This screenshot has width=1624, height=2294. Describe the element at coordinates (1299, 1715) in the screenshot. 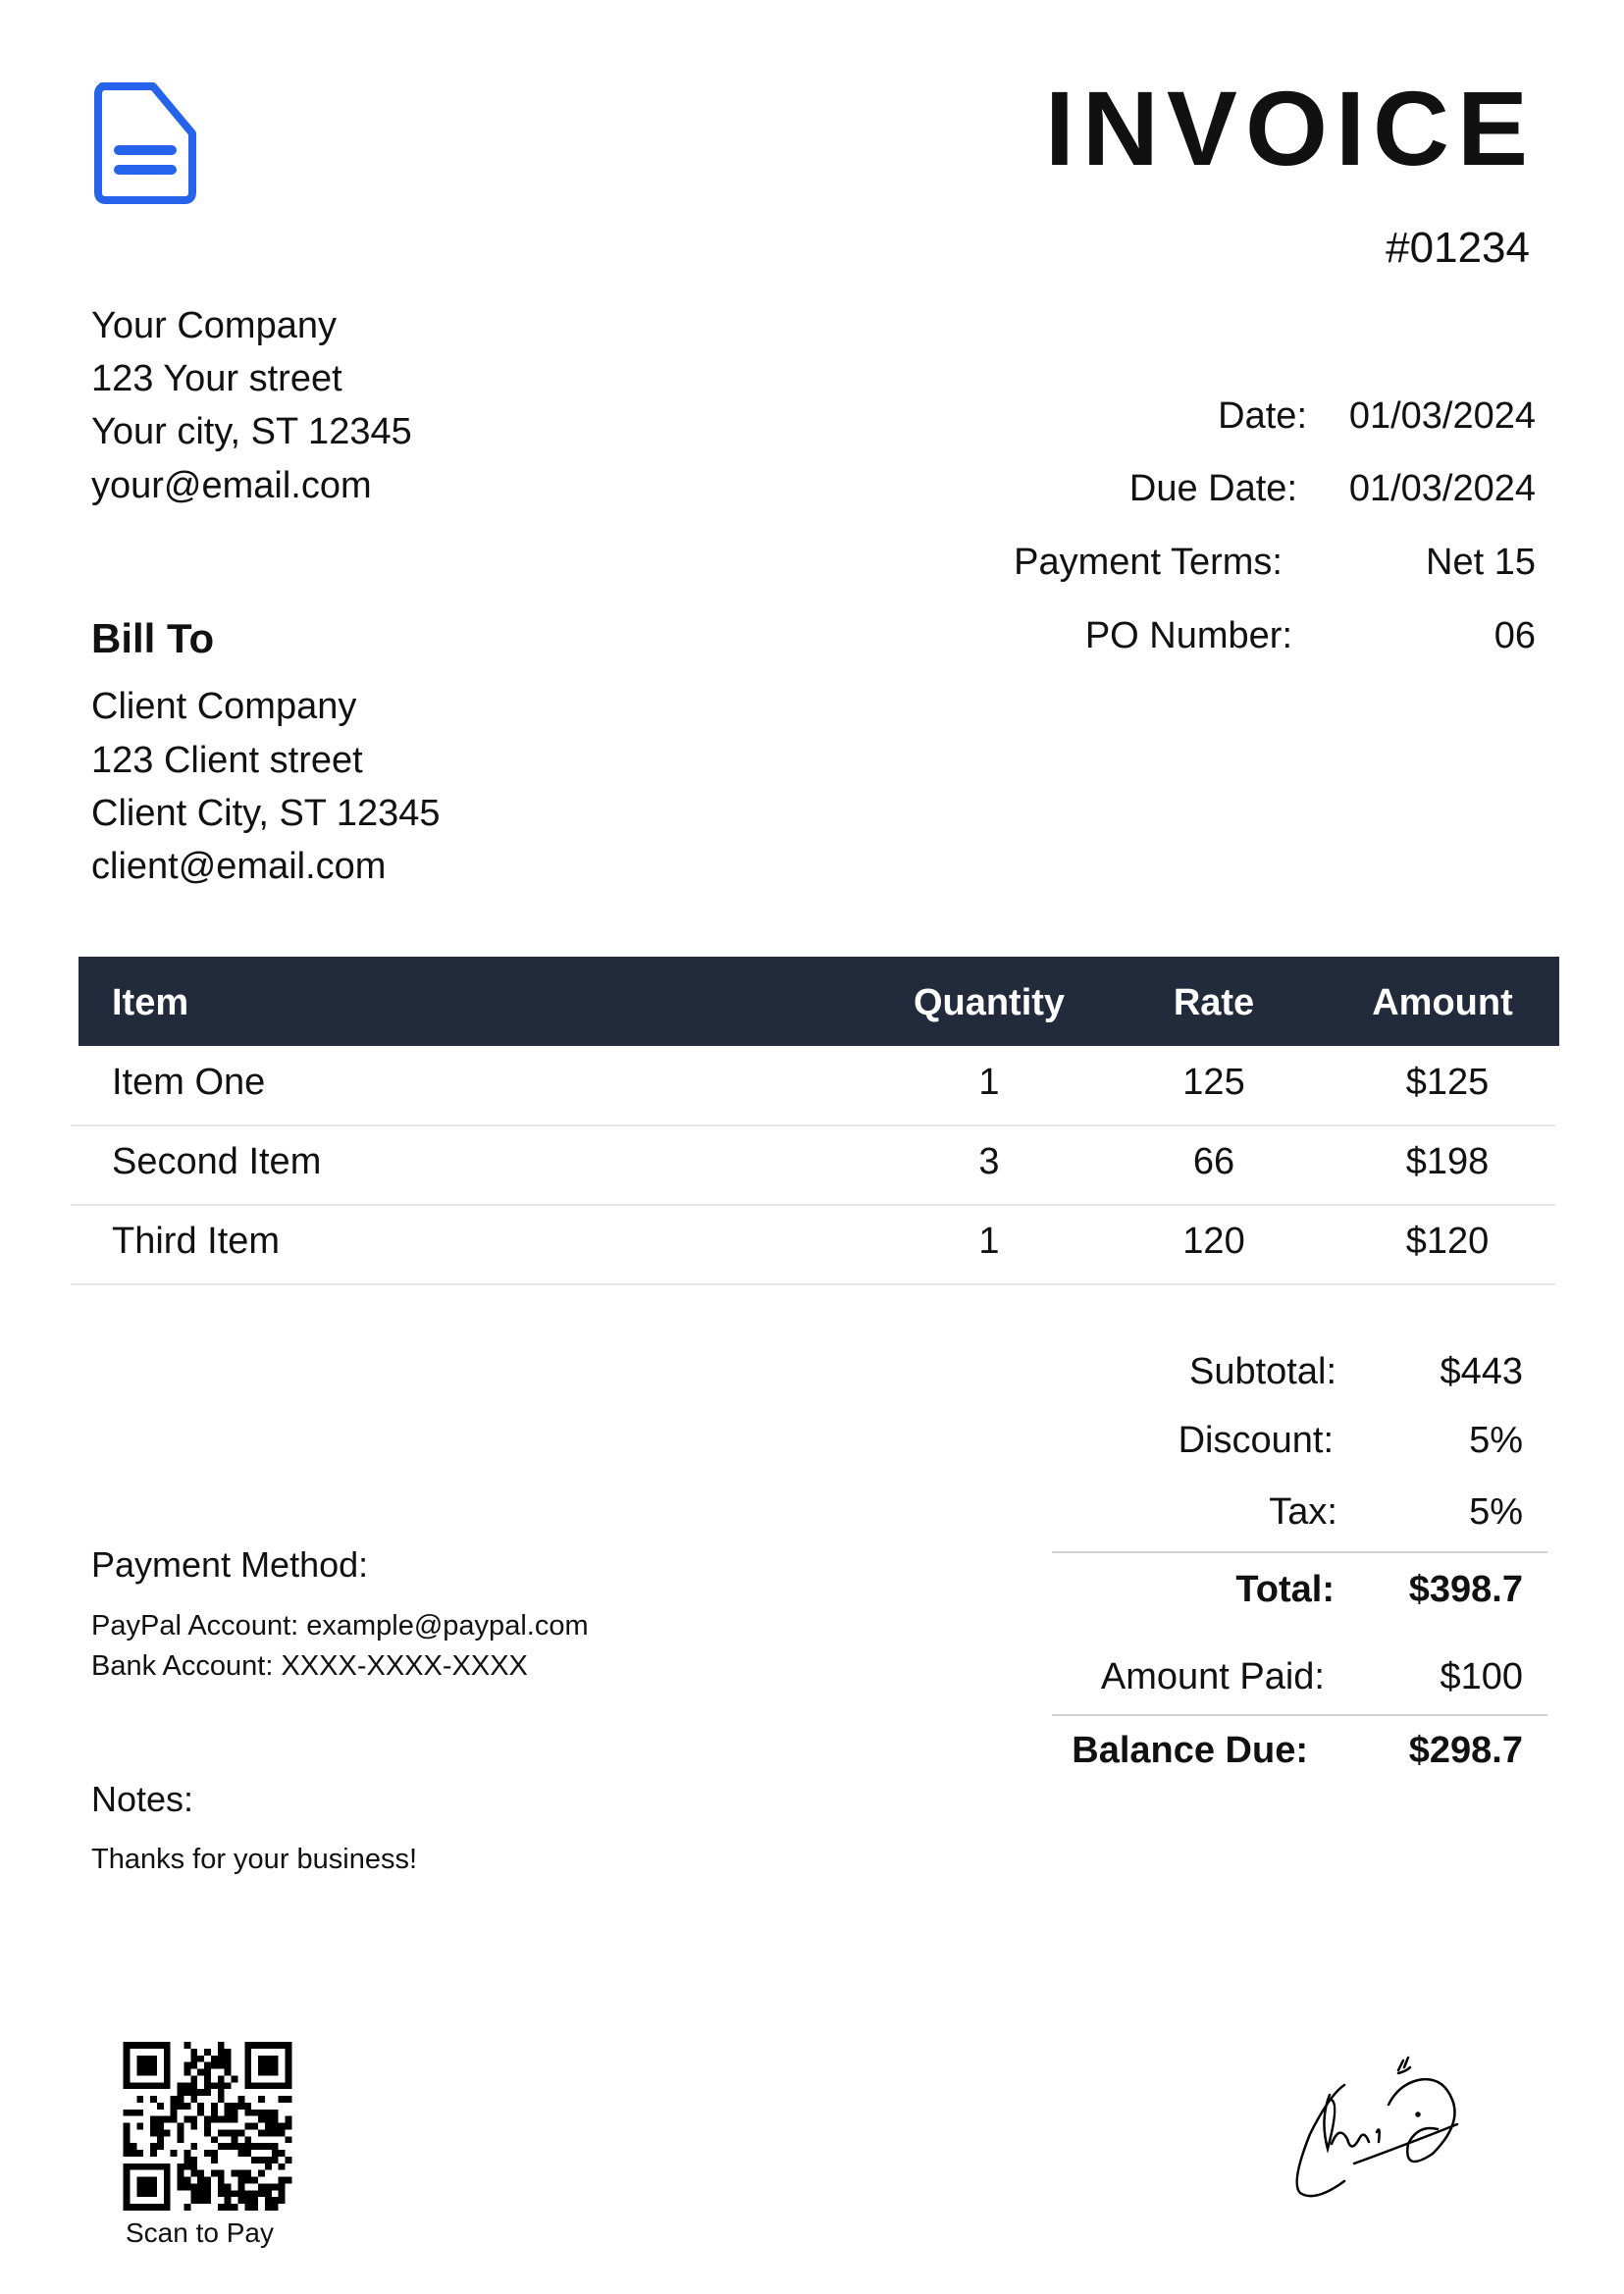

I see `balance-divider` at that location.